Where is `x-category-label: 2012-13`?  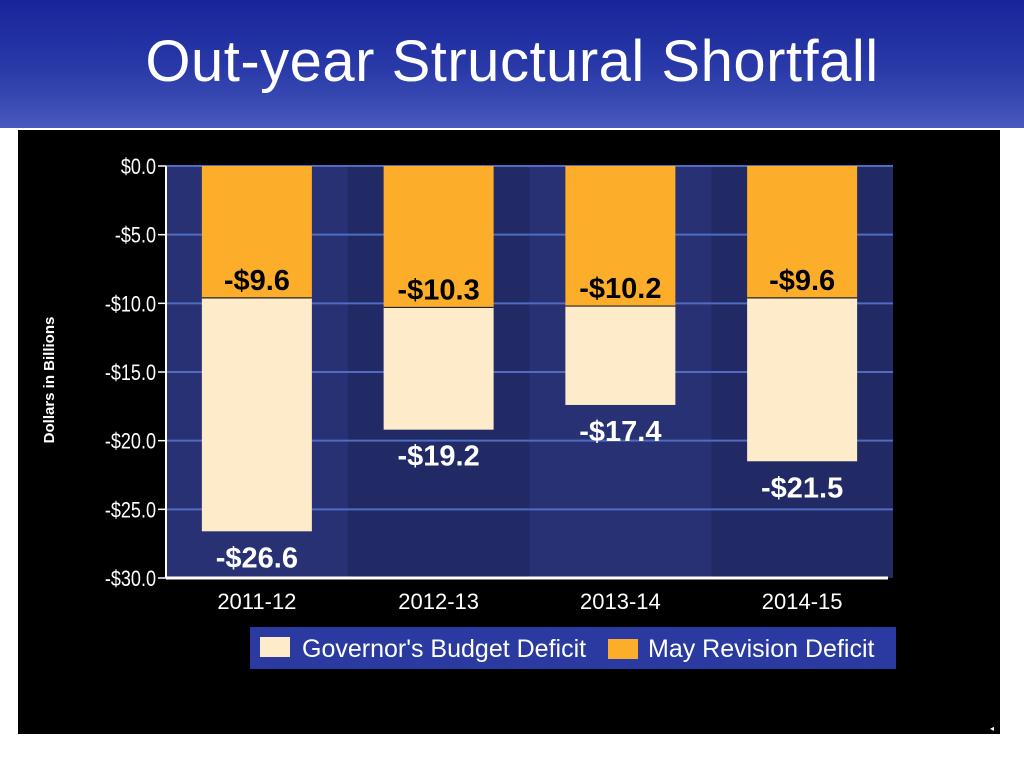
x-category-label: 2012-13 is located at coordinates (438, 601).